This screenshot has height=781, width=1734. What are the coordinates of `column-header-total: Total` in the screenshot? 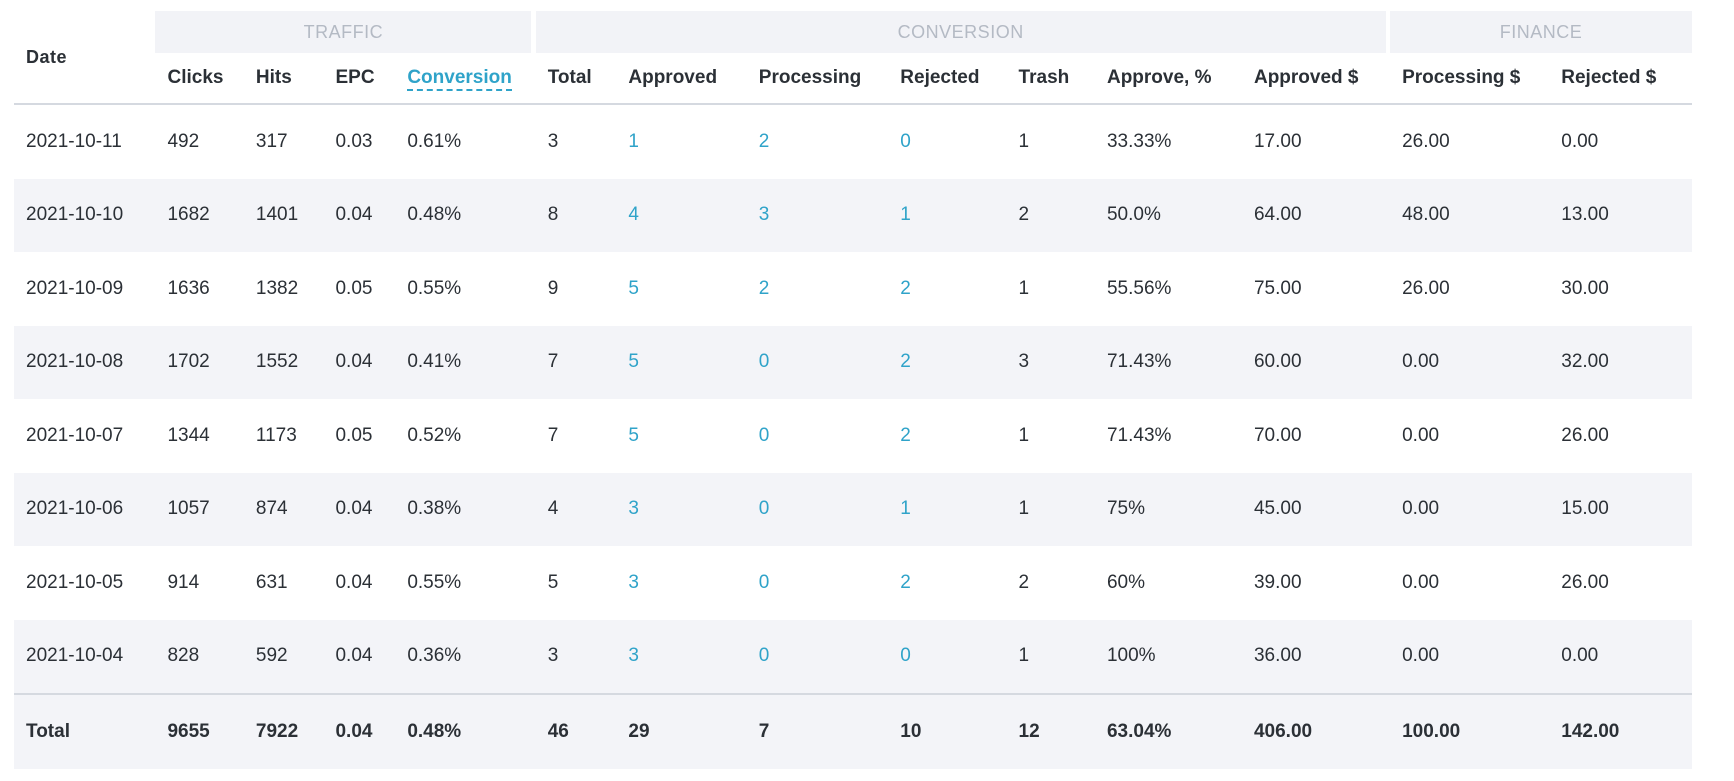 It's located at (576, 79).